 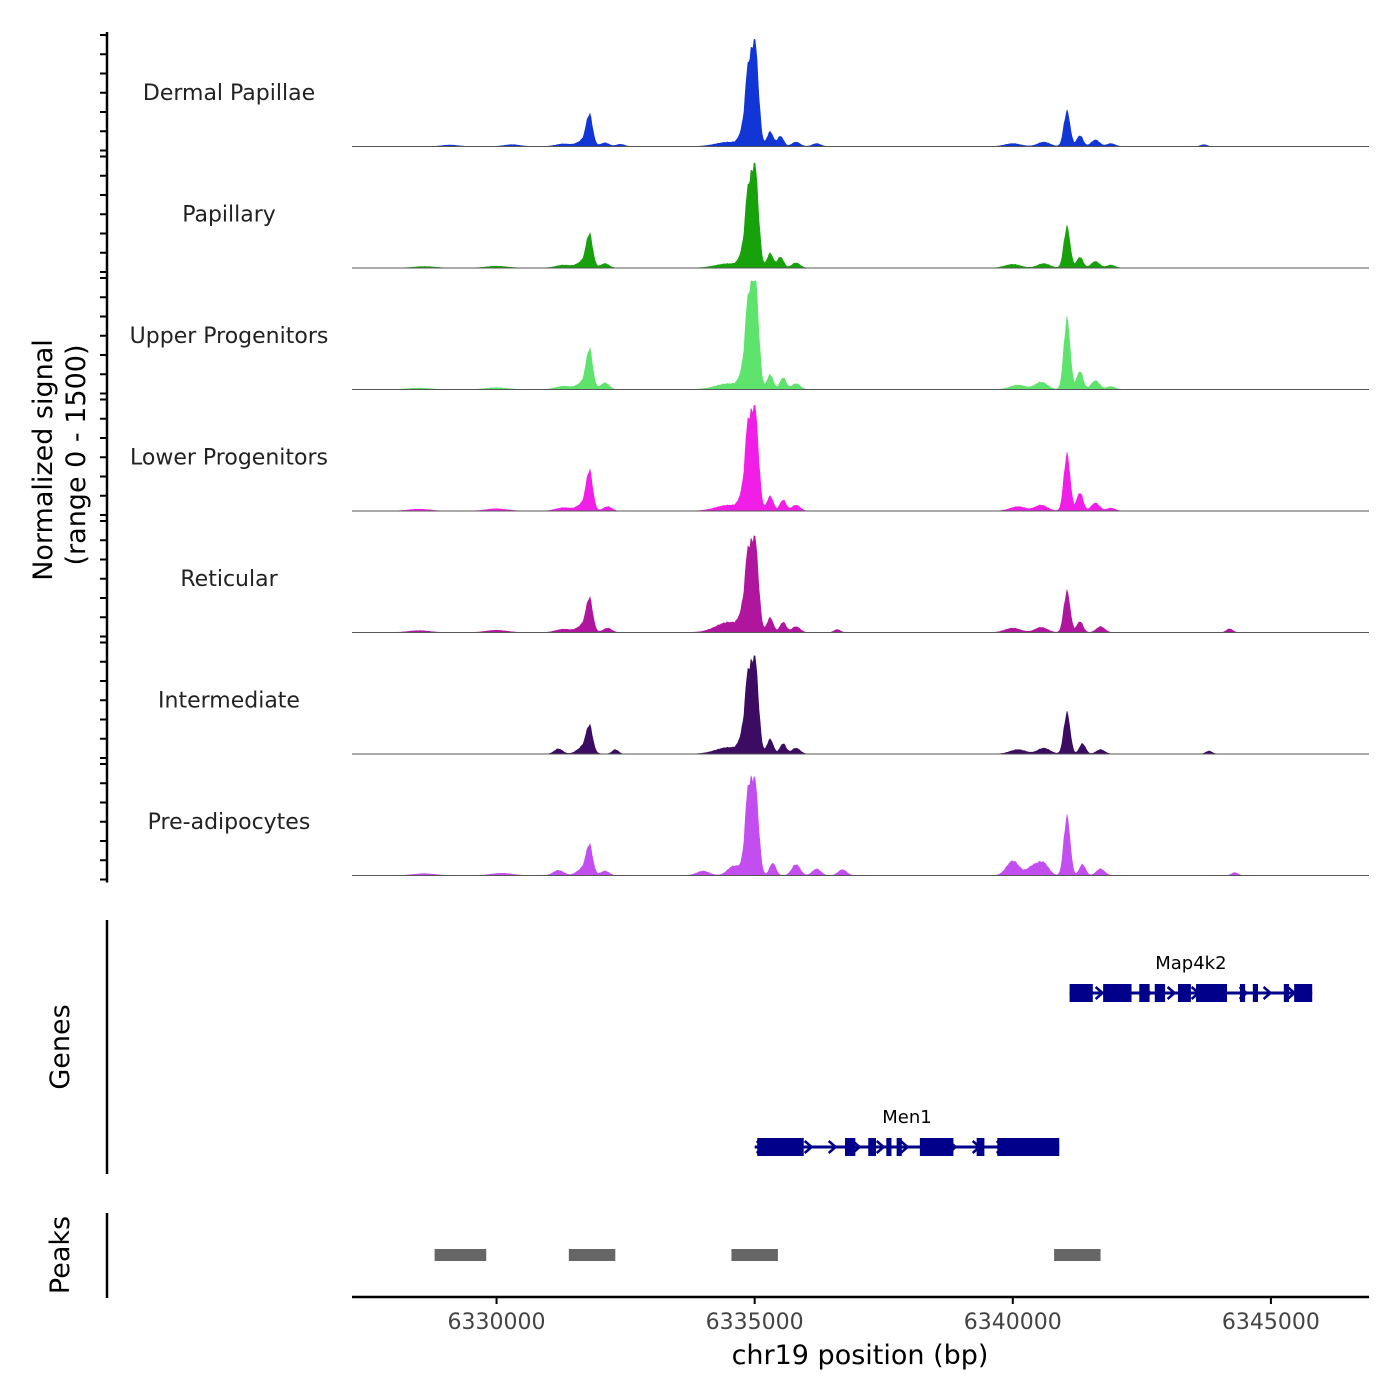 What do you see at coordinates (497, 1322) in the screenshot?
I see `x-tick-label: 6330000` at bounding box center [497, 1322].